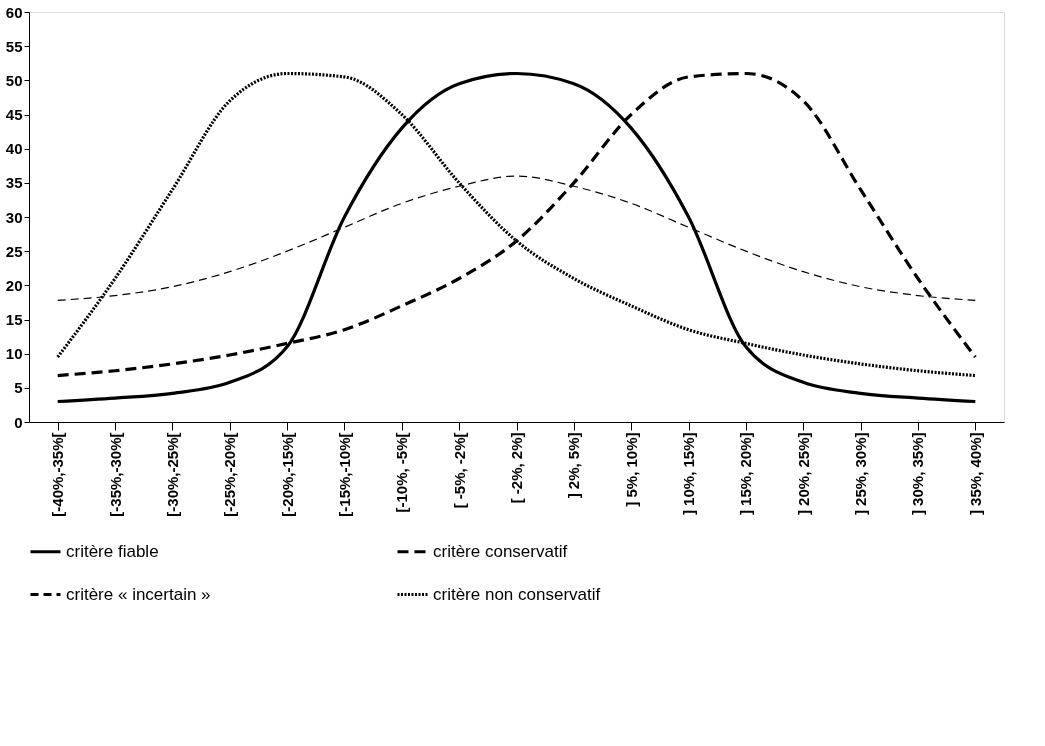  I want to click on legend-label: critère non conservatif, so click(517, 594).